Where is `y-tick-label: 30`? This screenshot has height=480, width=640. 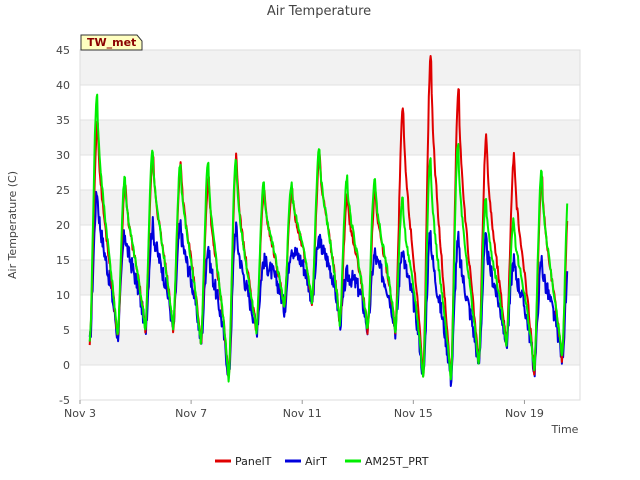
y-tick-label: 30 is located at coordinates (63, 155).